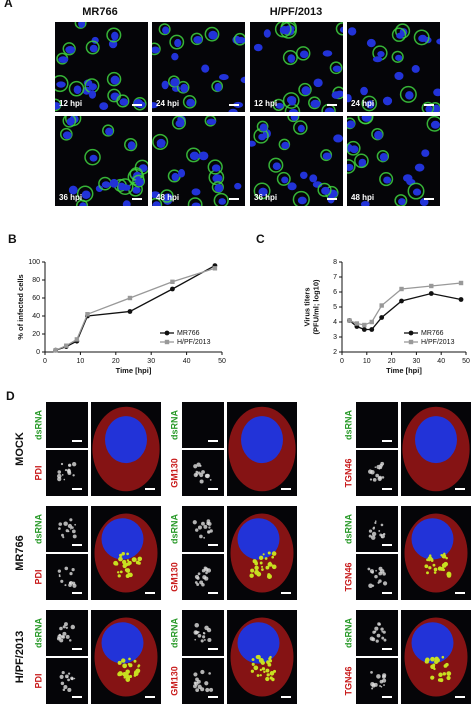 The image size is (472, 707). Describe the element at coordinates (20, 657) in the screenshot. I see `row-label: H/PF/2013` at that location.